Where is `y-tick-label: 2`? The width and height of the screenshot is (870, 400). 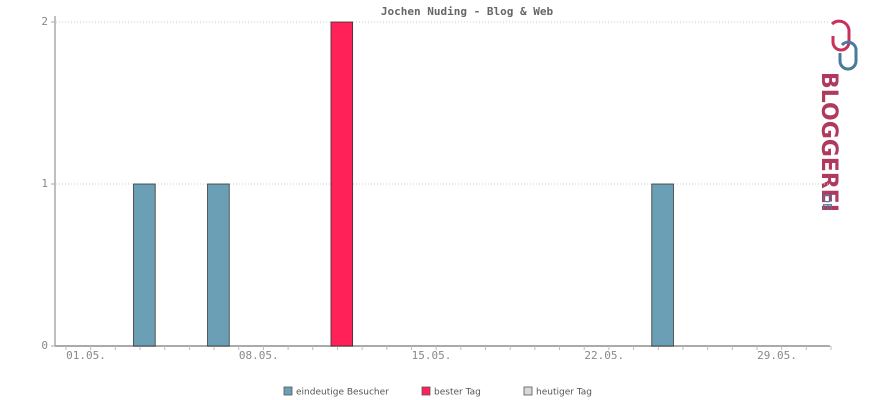 y-tick-label: 2 is located at coordinates (44, 21).